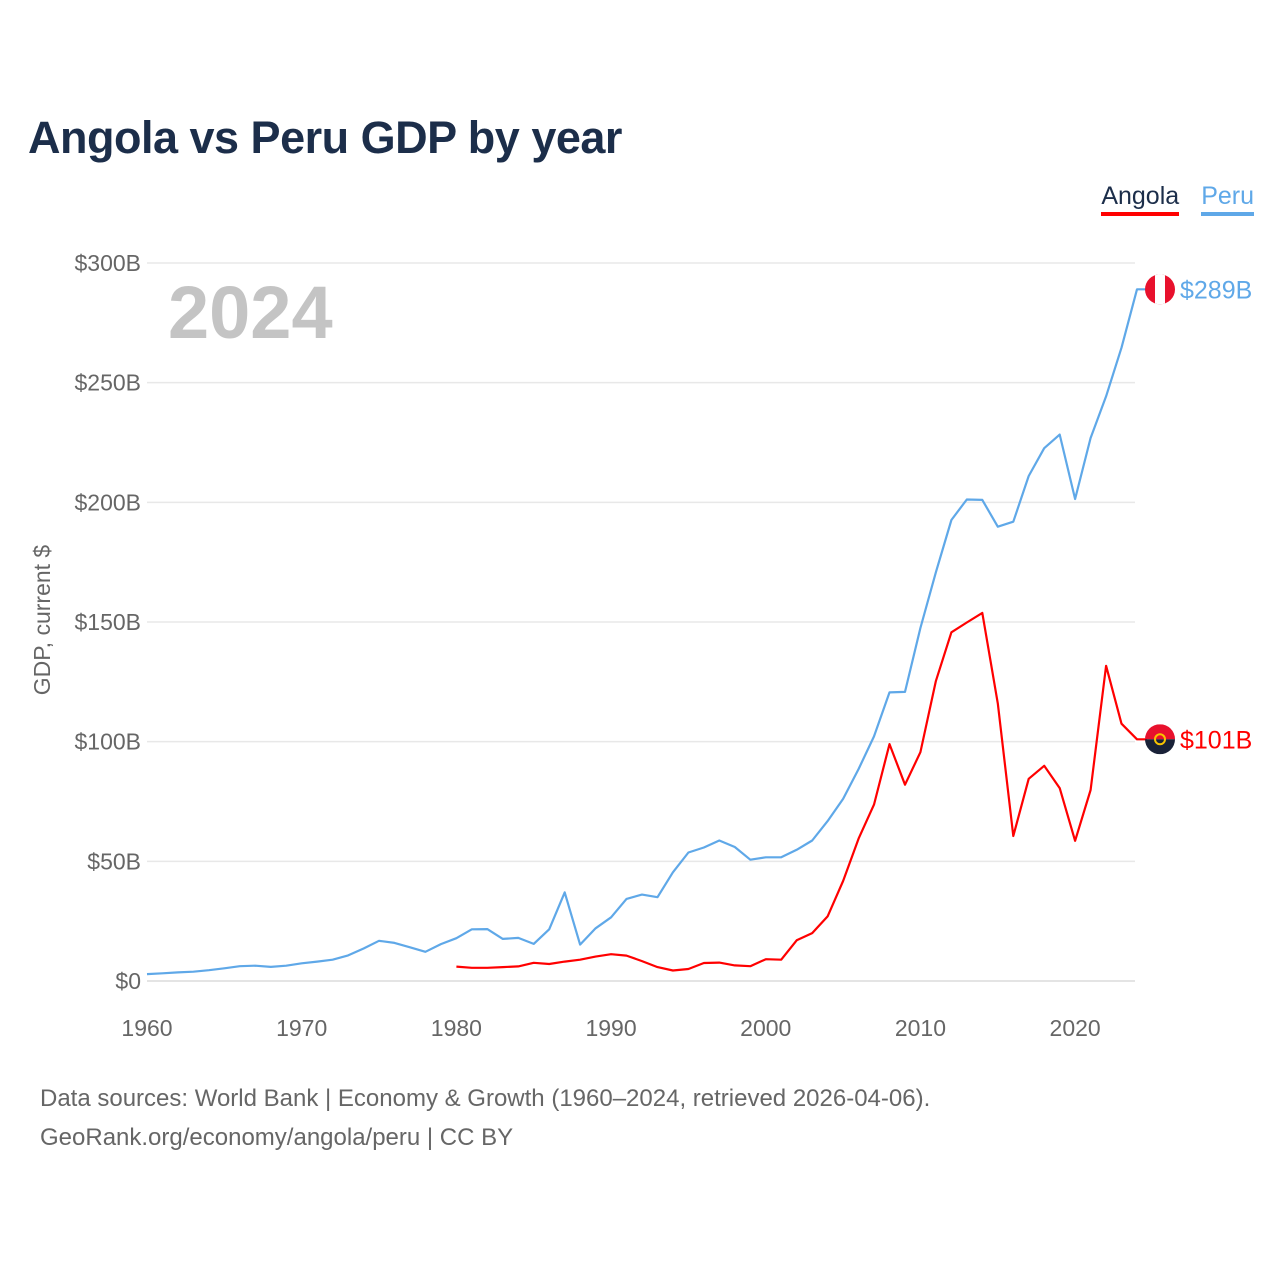 This screenshot has width=1280, height=1280. What do you see at coordinates (456, 1028) in the screenshot?
I see `x-tick-label: 1980` at bounding box center [456, 1028].